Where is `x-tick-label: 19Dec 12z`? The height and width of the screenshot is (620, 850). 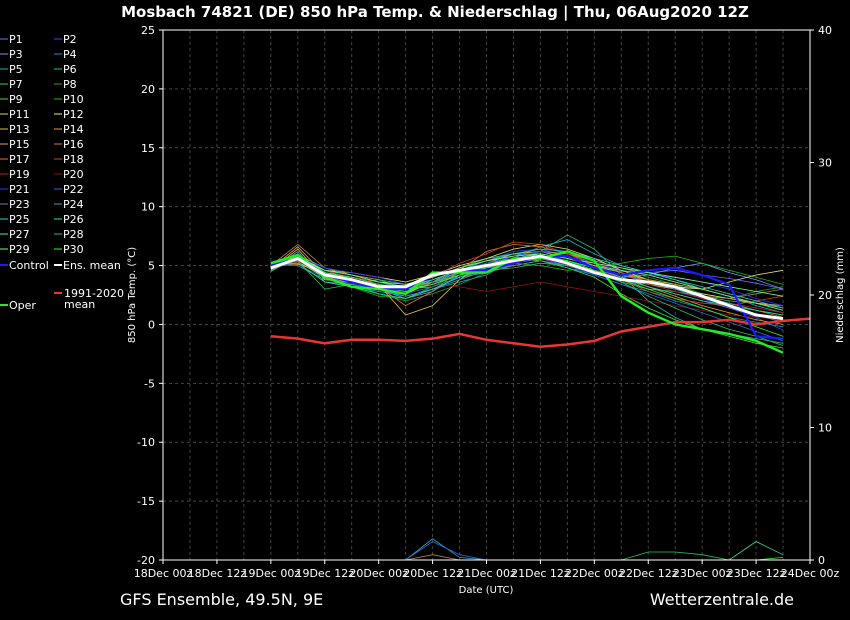 x-tick-label: 19Dec 12z is located at coordinates (324, 573).